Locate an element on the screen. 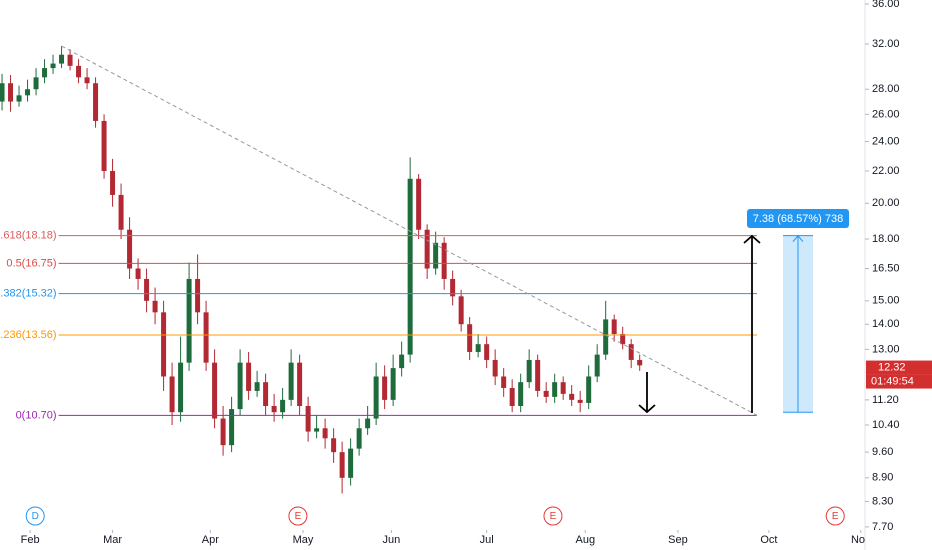 This screenshot has width=932, height=550. x-tick-label: Apr is located at coordinates (210, 540).